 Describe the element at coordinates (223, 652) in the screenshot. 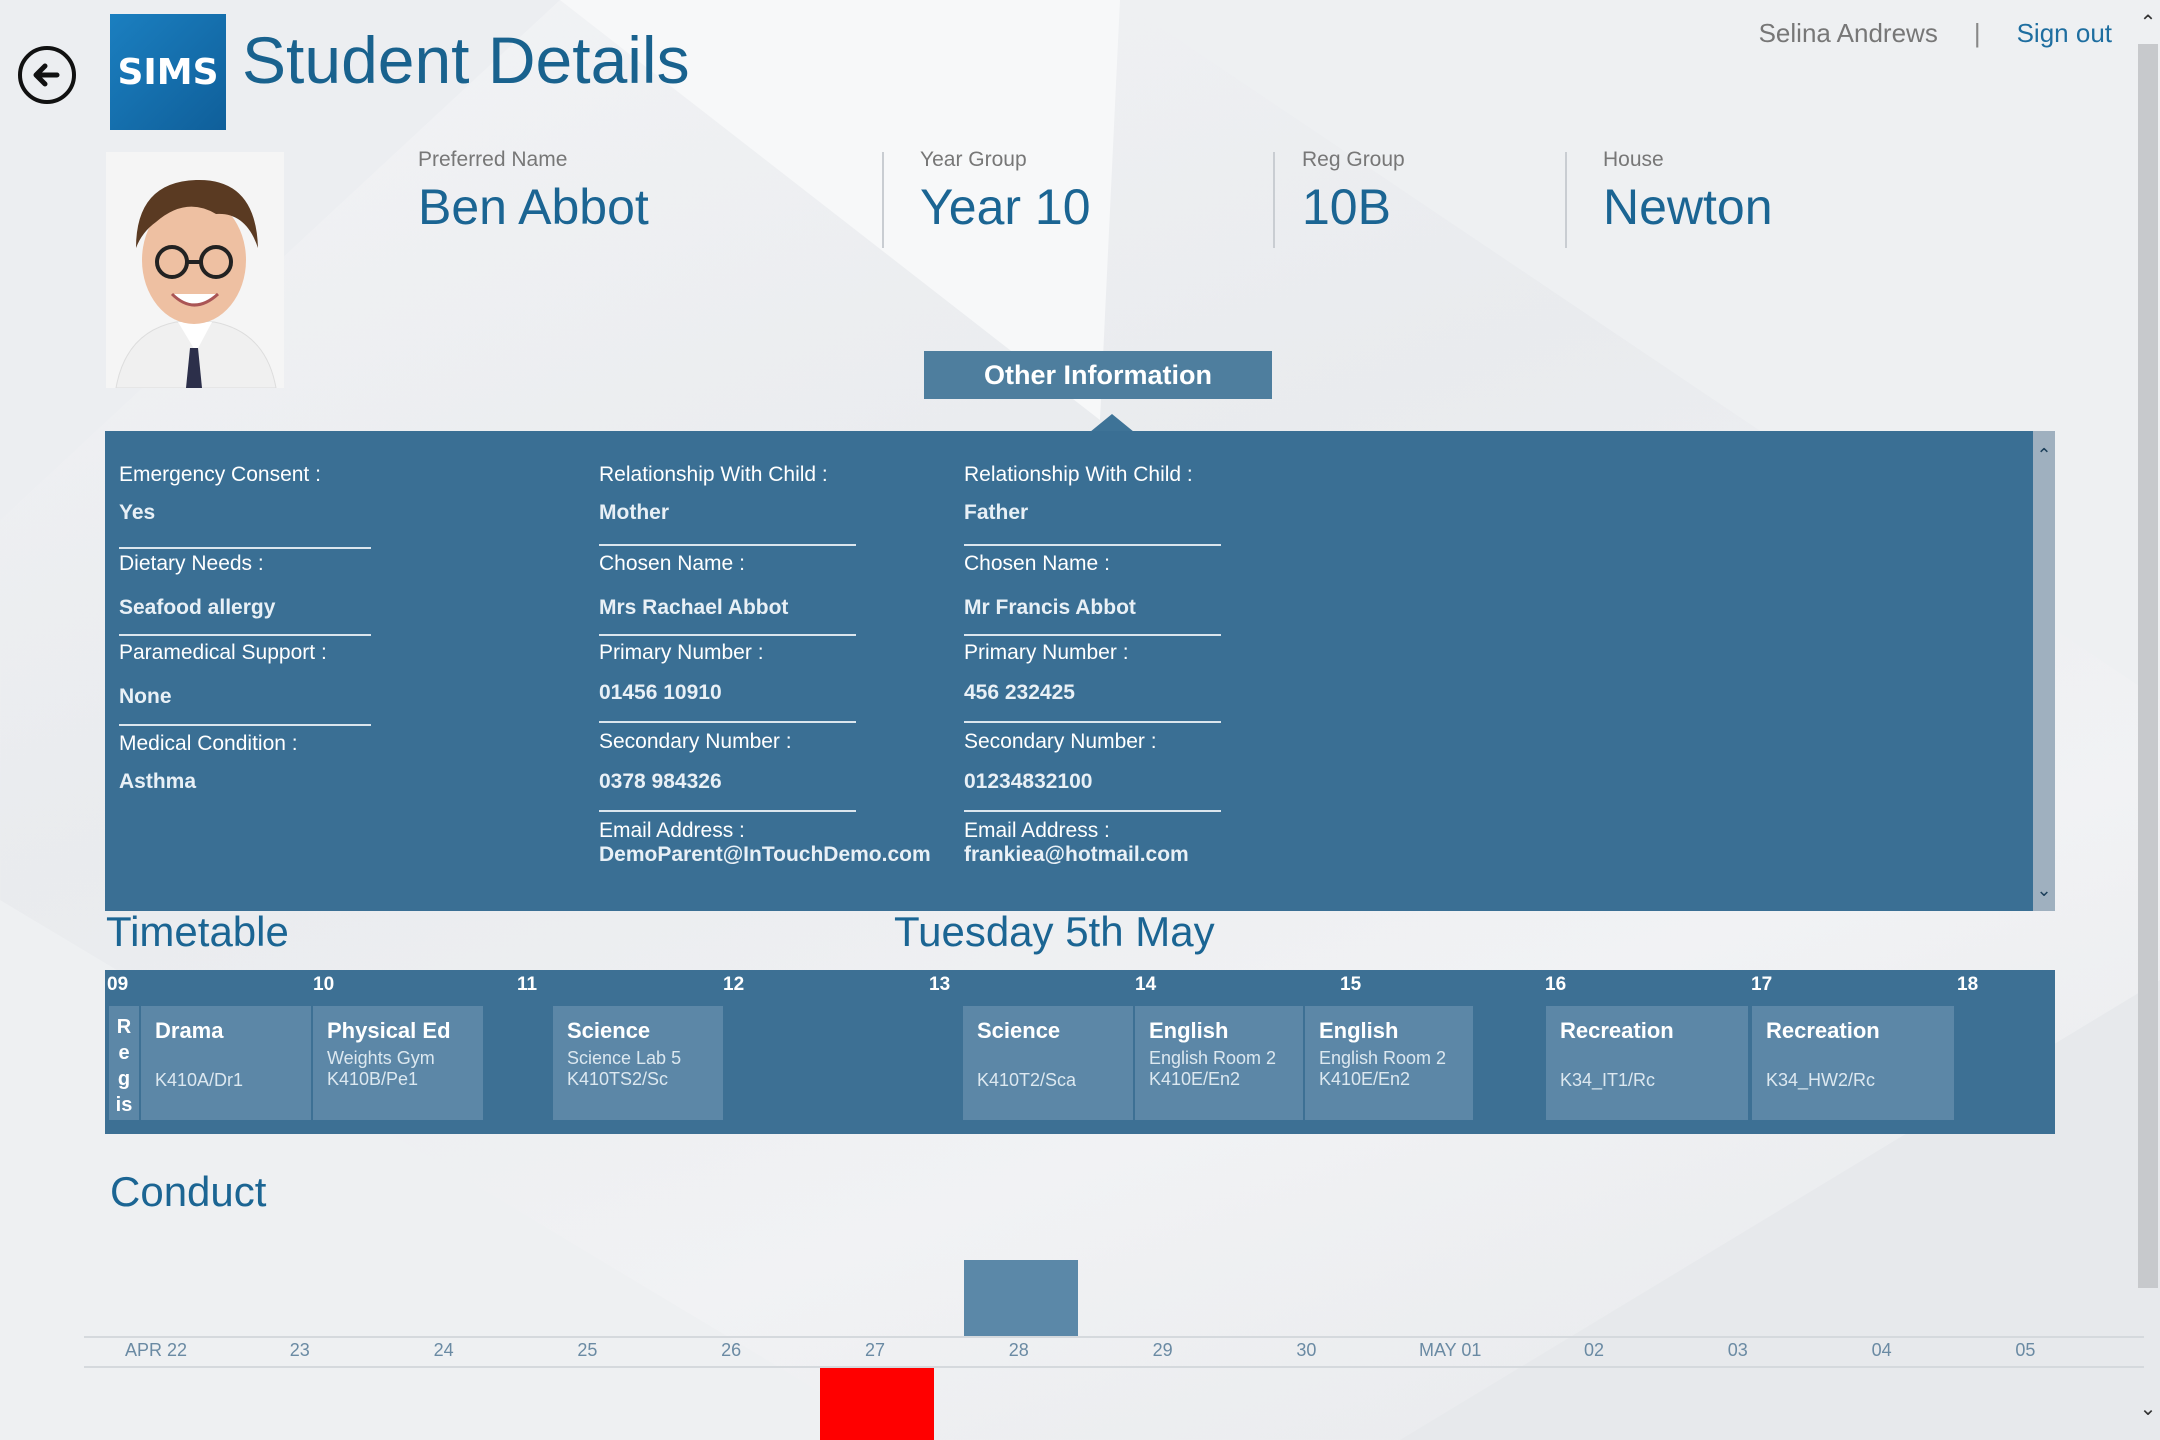

I see `field-label: Paramedical Support :` at that location.